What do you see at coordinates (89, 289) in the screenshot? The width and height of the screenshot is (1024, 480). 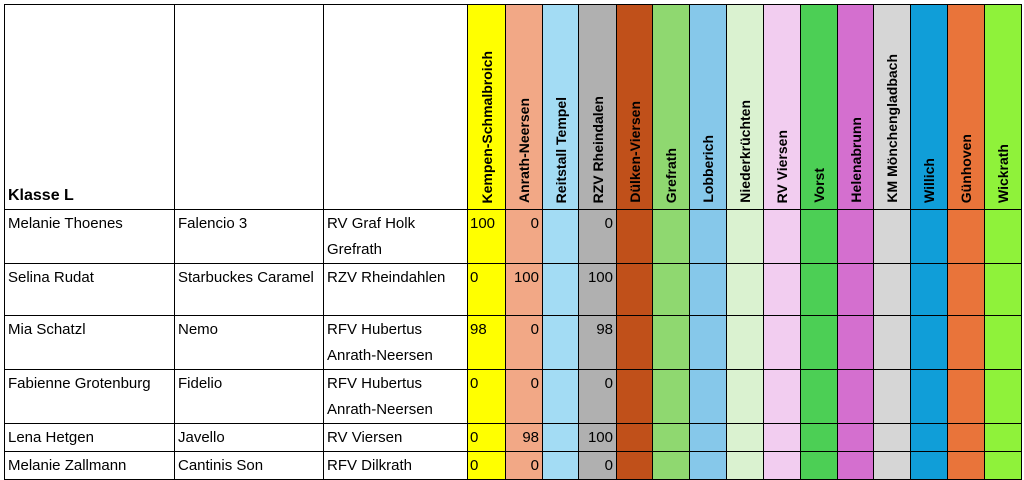 I see `rider-name: Selina Rudat` at bounding box center [89, 289].